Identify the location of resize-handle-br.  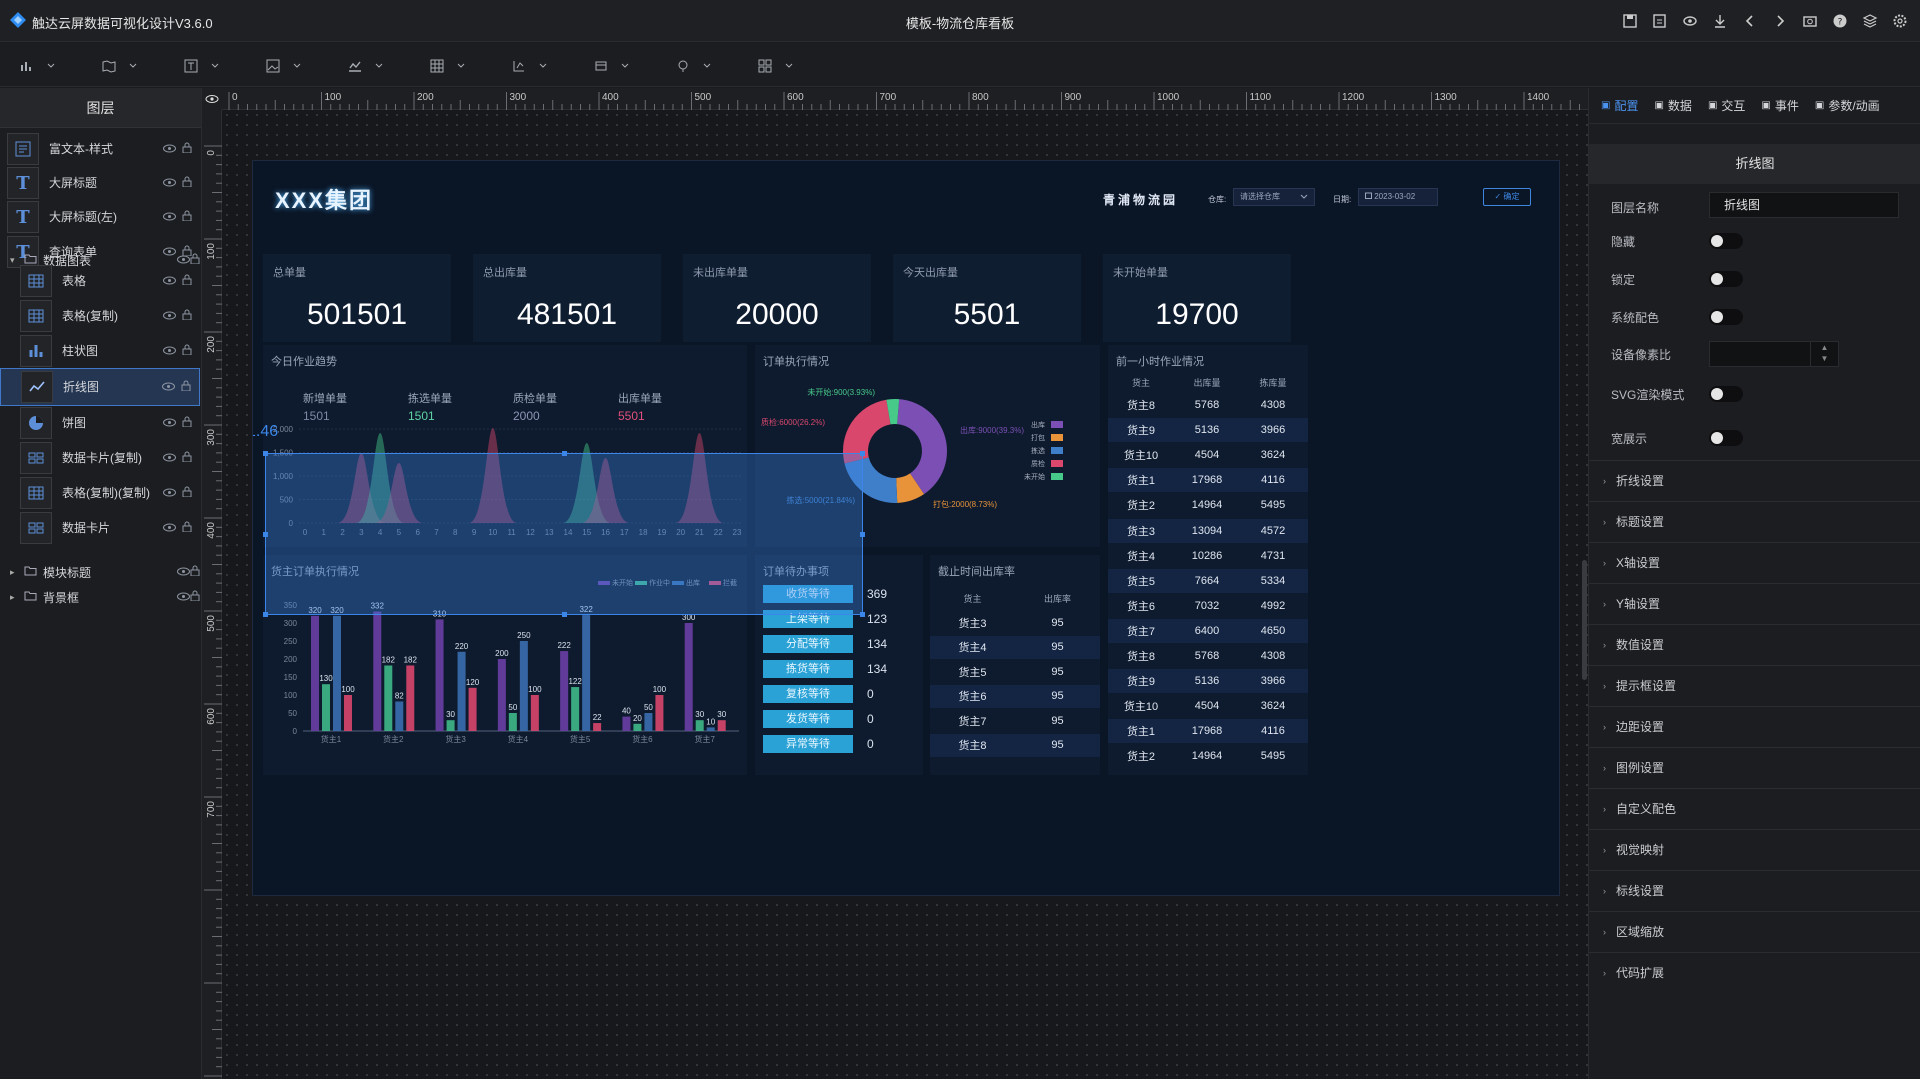
(862, 614).